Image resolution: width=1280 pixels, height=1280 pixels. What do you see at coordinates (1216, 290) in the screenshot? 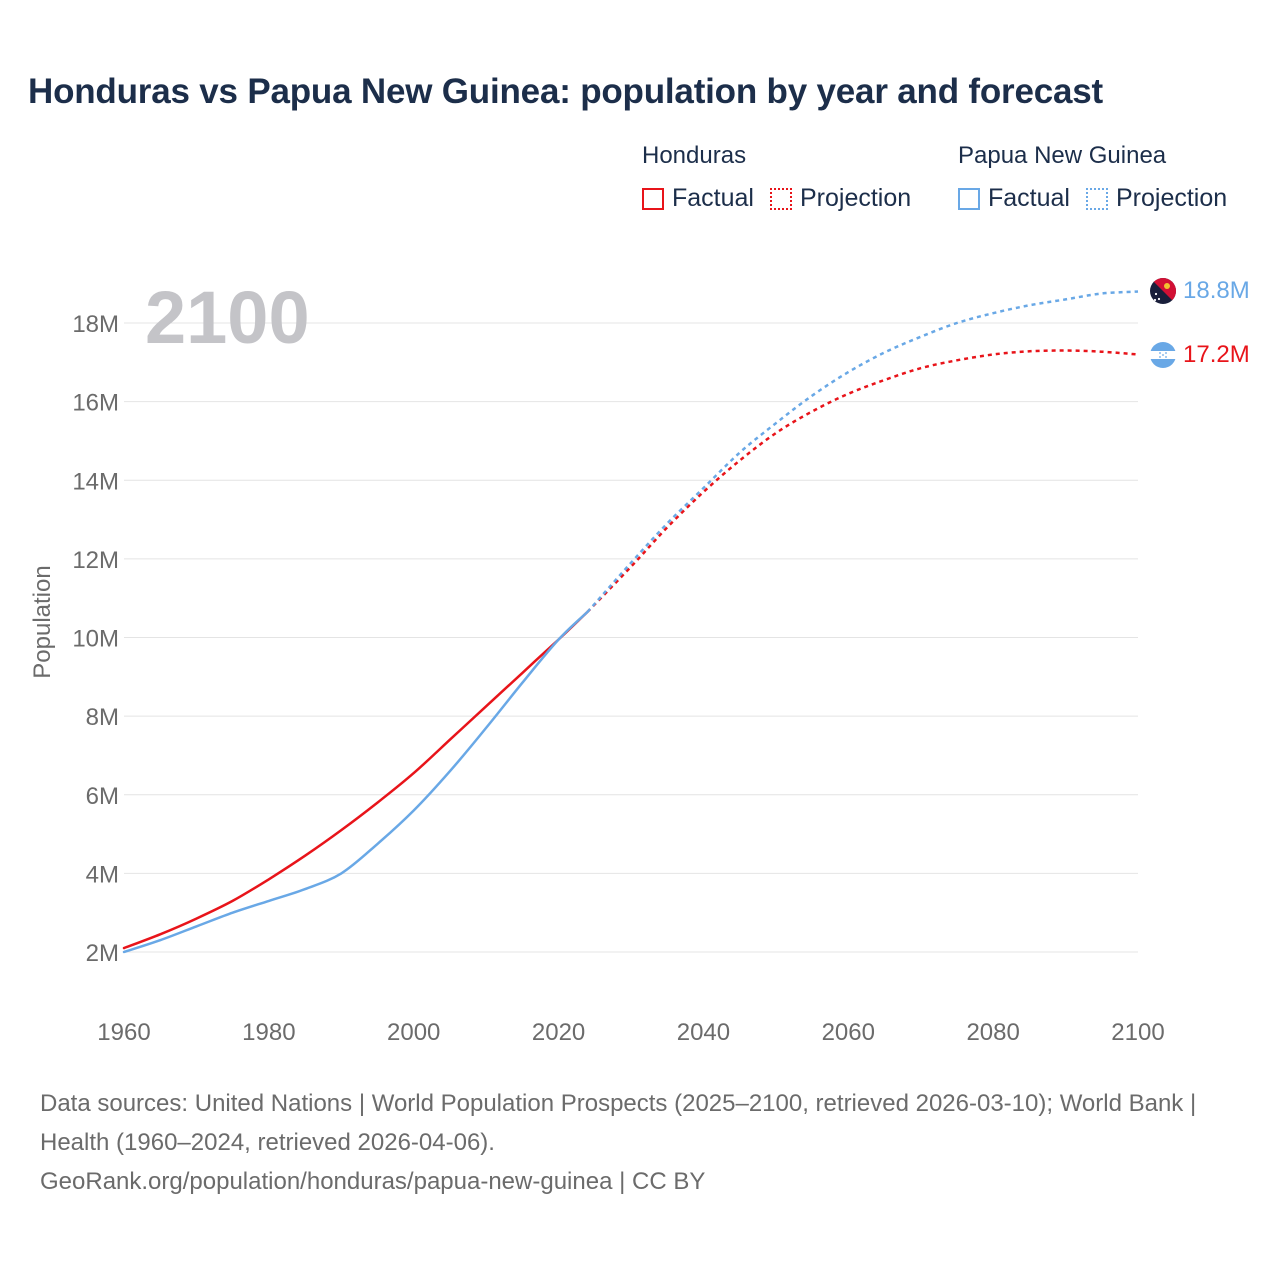
I see `end-label-papua-new-guinea: 18.8M` at bounding box center [1216, 290].